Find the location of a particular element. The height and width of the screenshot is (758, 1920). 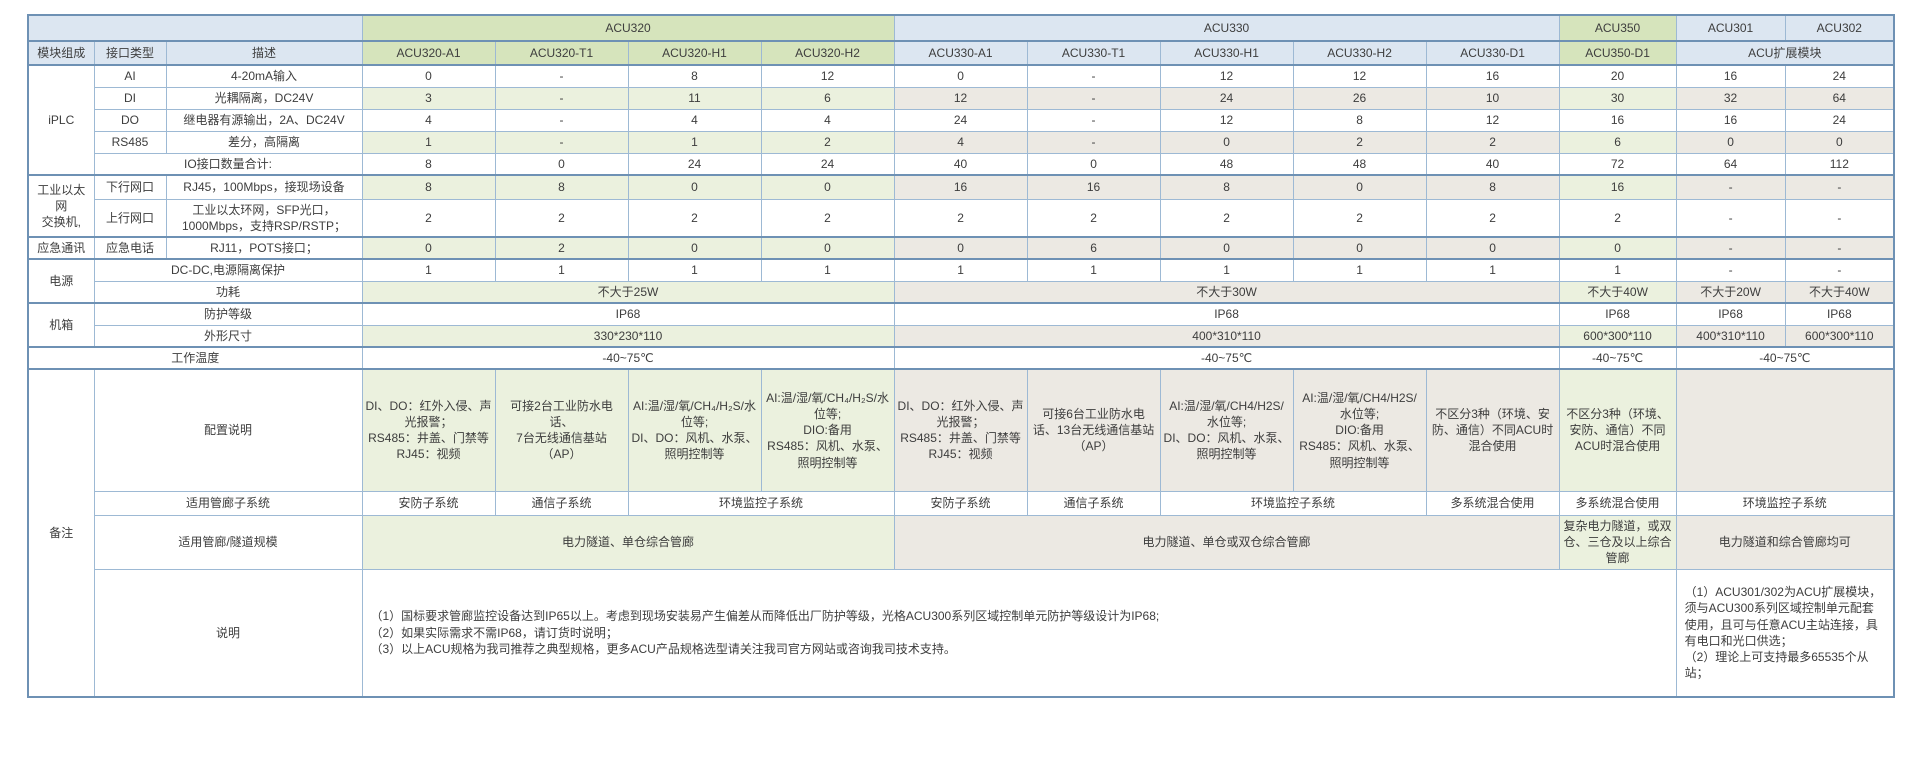

col-header-model: ACU330-D1 is located at coordinates (1492, 53).